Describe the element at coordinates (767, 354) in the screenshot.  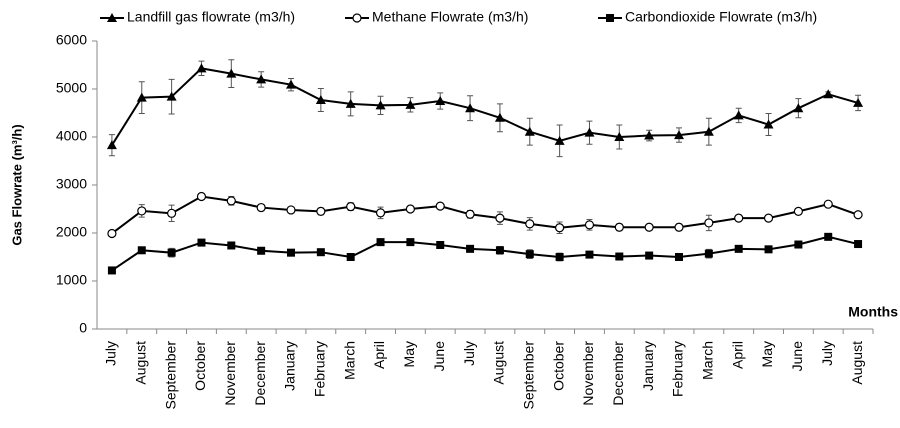
I see `x-tick-label: May` at that location.